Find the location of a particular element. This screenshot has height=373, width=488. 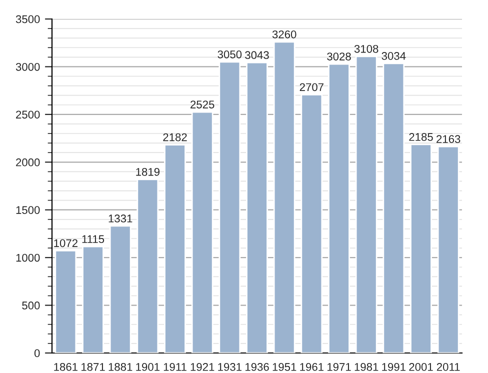

x-tick-label: 1981 is located at coordinates (366, 367).